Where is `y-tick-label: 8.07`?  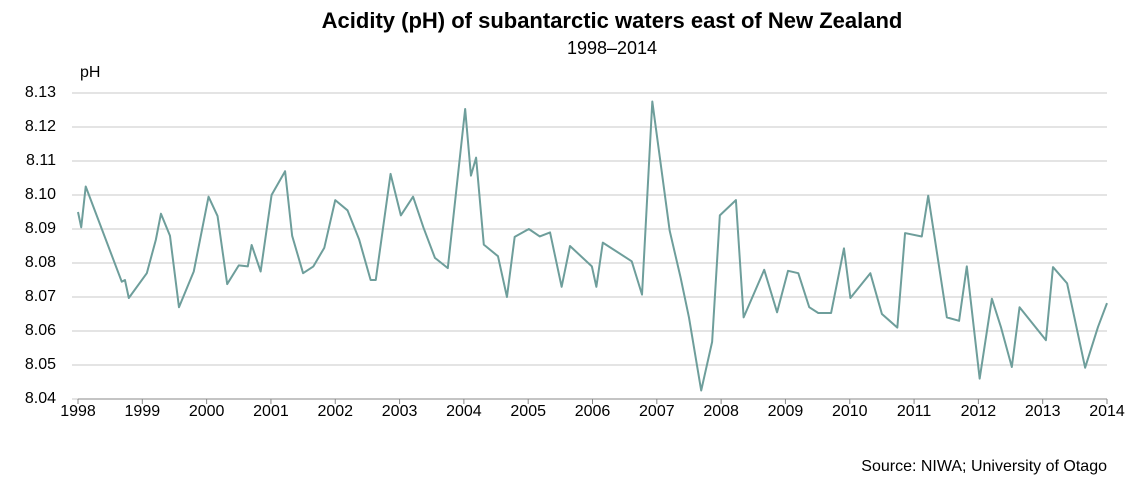 y-tick-label: 8.07 is located at coordinates (40, 296).